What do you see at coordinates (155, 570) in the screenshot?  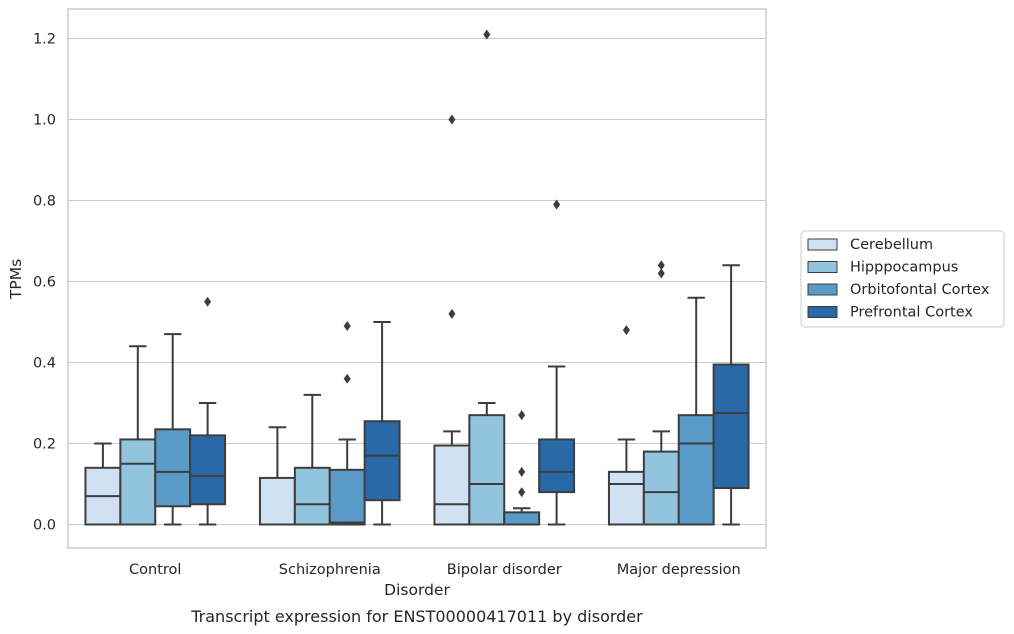 I see `x-tick-label: Control` at bounding box center [155, 570].